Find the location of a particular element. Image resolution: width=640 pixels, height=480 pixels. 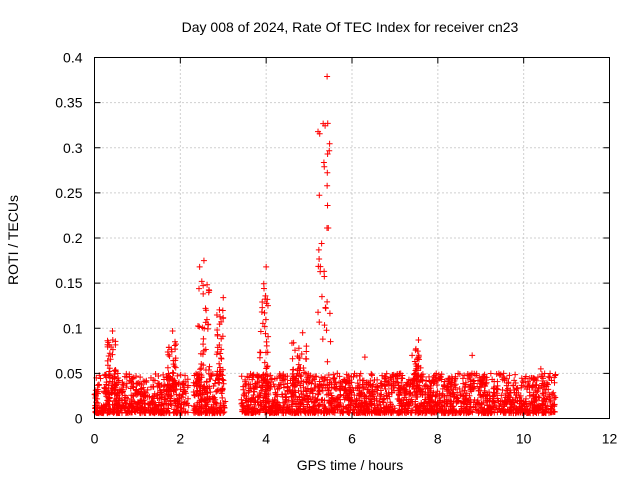

x-tick-label: 2 is located at coordinates (180, 439).